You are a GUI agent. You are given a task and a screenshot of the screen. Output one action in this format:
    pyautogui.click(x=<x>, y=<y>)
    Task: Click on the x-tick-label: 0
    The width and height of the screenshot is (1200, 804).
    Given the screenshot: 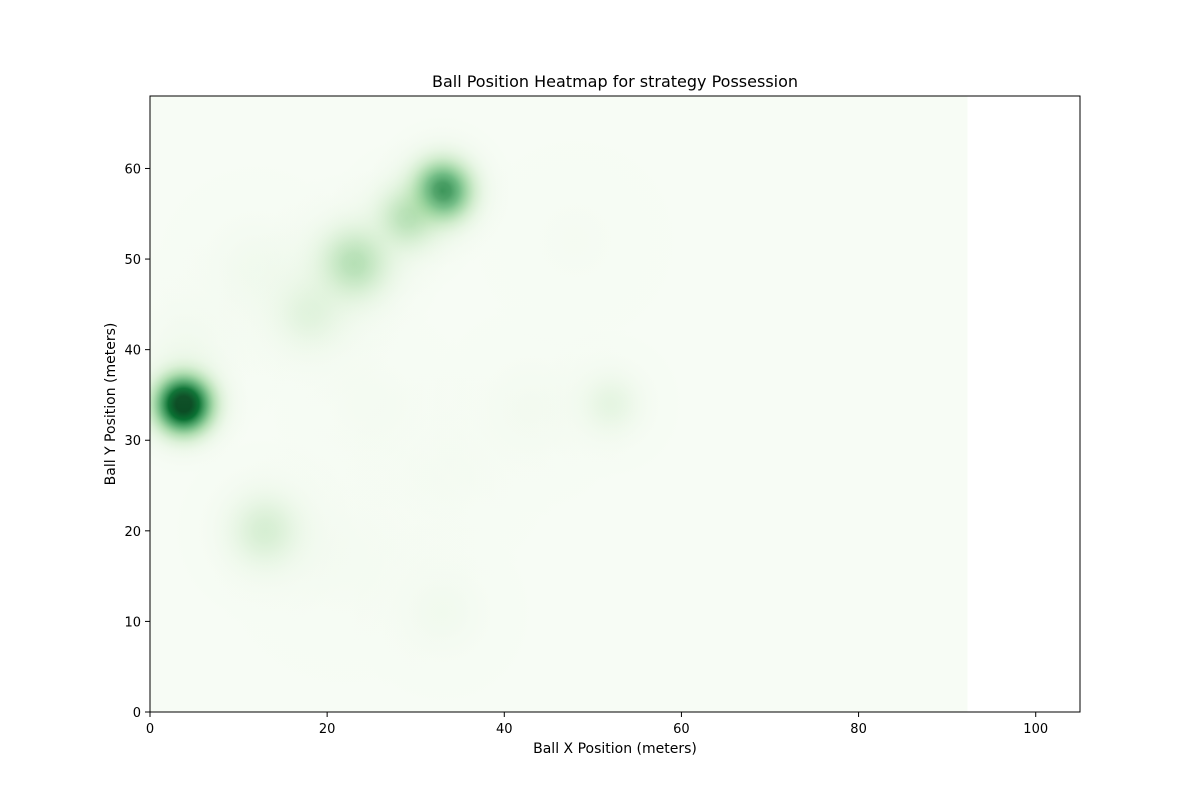 What is the action you would take?
    pyautogui.click(x=150, y=729)
    